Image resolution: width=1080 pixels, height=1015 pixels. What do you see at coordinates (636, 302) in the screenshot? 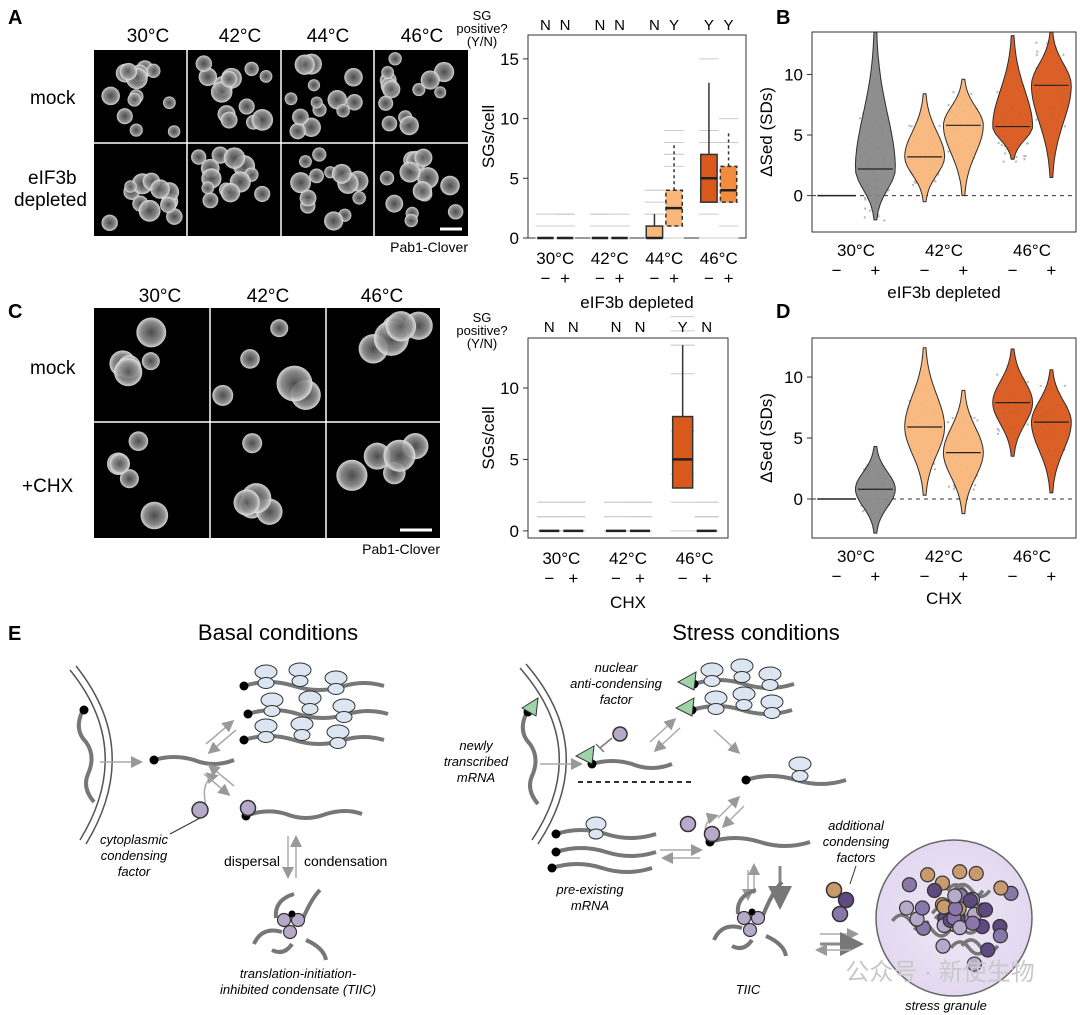
I see `x-axis-label: eIF3b depleted` at bounding box center [636, 302].